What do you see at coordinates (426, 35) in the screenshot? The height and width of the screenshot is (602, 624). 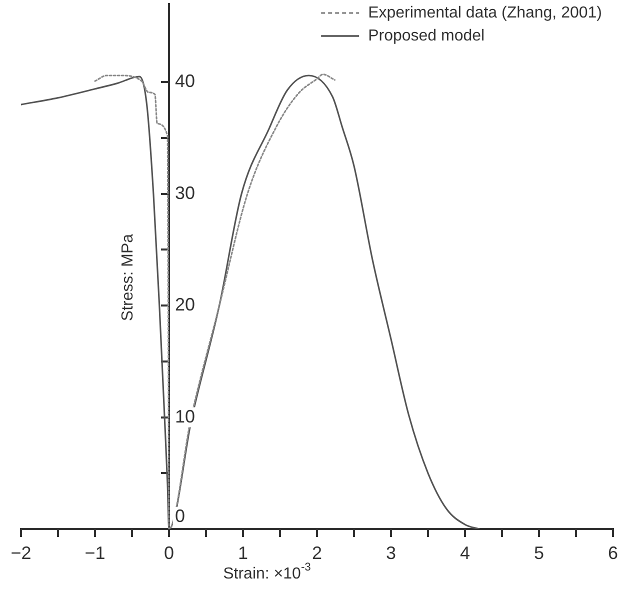 I see `legend-label: Proposed model` at bounding box center [426, 35].